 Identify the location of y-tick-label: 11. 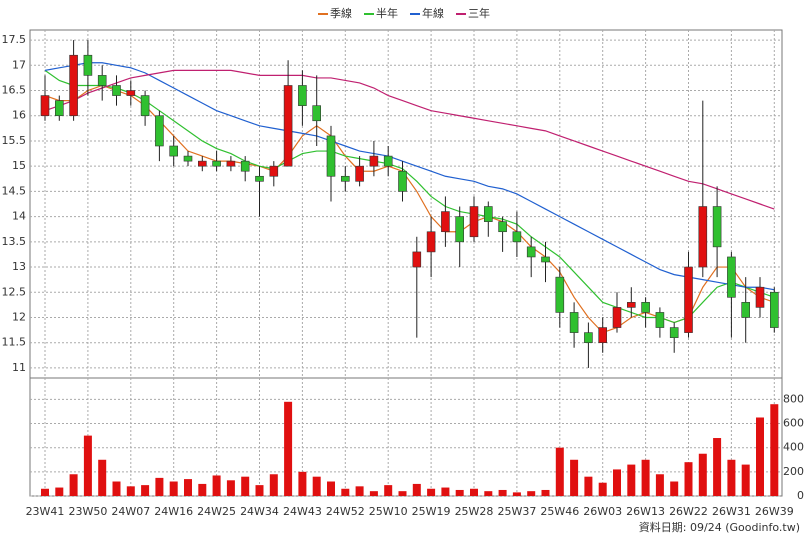
(19, 367).